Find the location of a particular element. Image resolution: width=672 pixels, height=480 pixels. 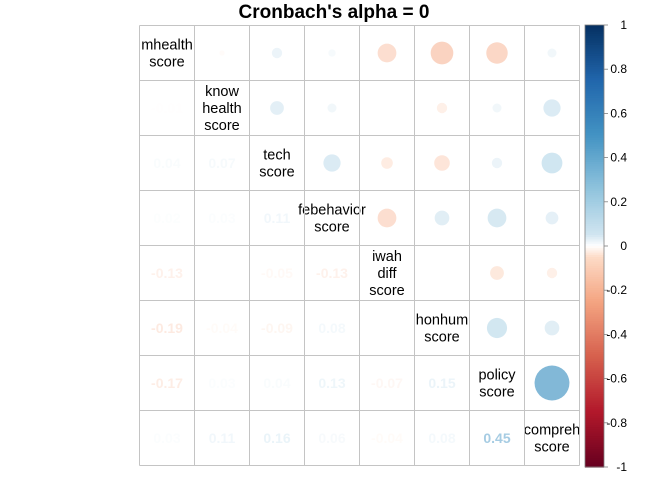

colorbar-tick-label: 0.2 is located at coordinates (618, 202).